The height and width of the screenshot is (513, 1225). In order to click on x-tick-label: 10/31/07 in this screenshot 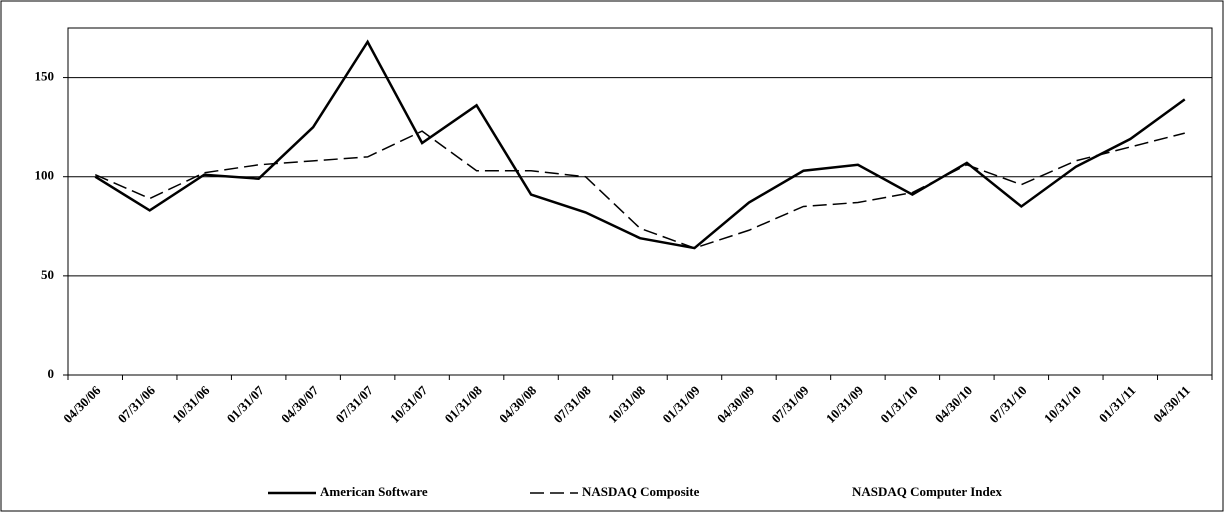, I will do `click(409, 404)`.